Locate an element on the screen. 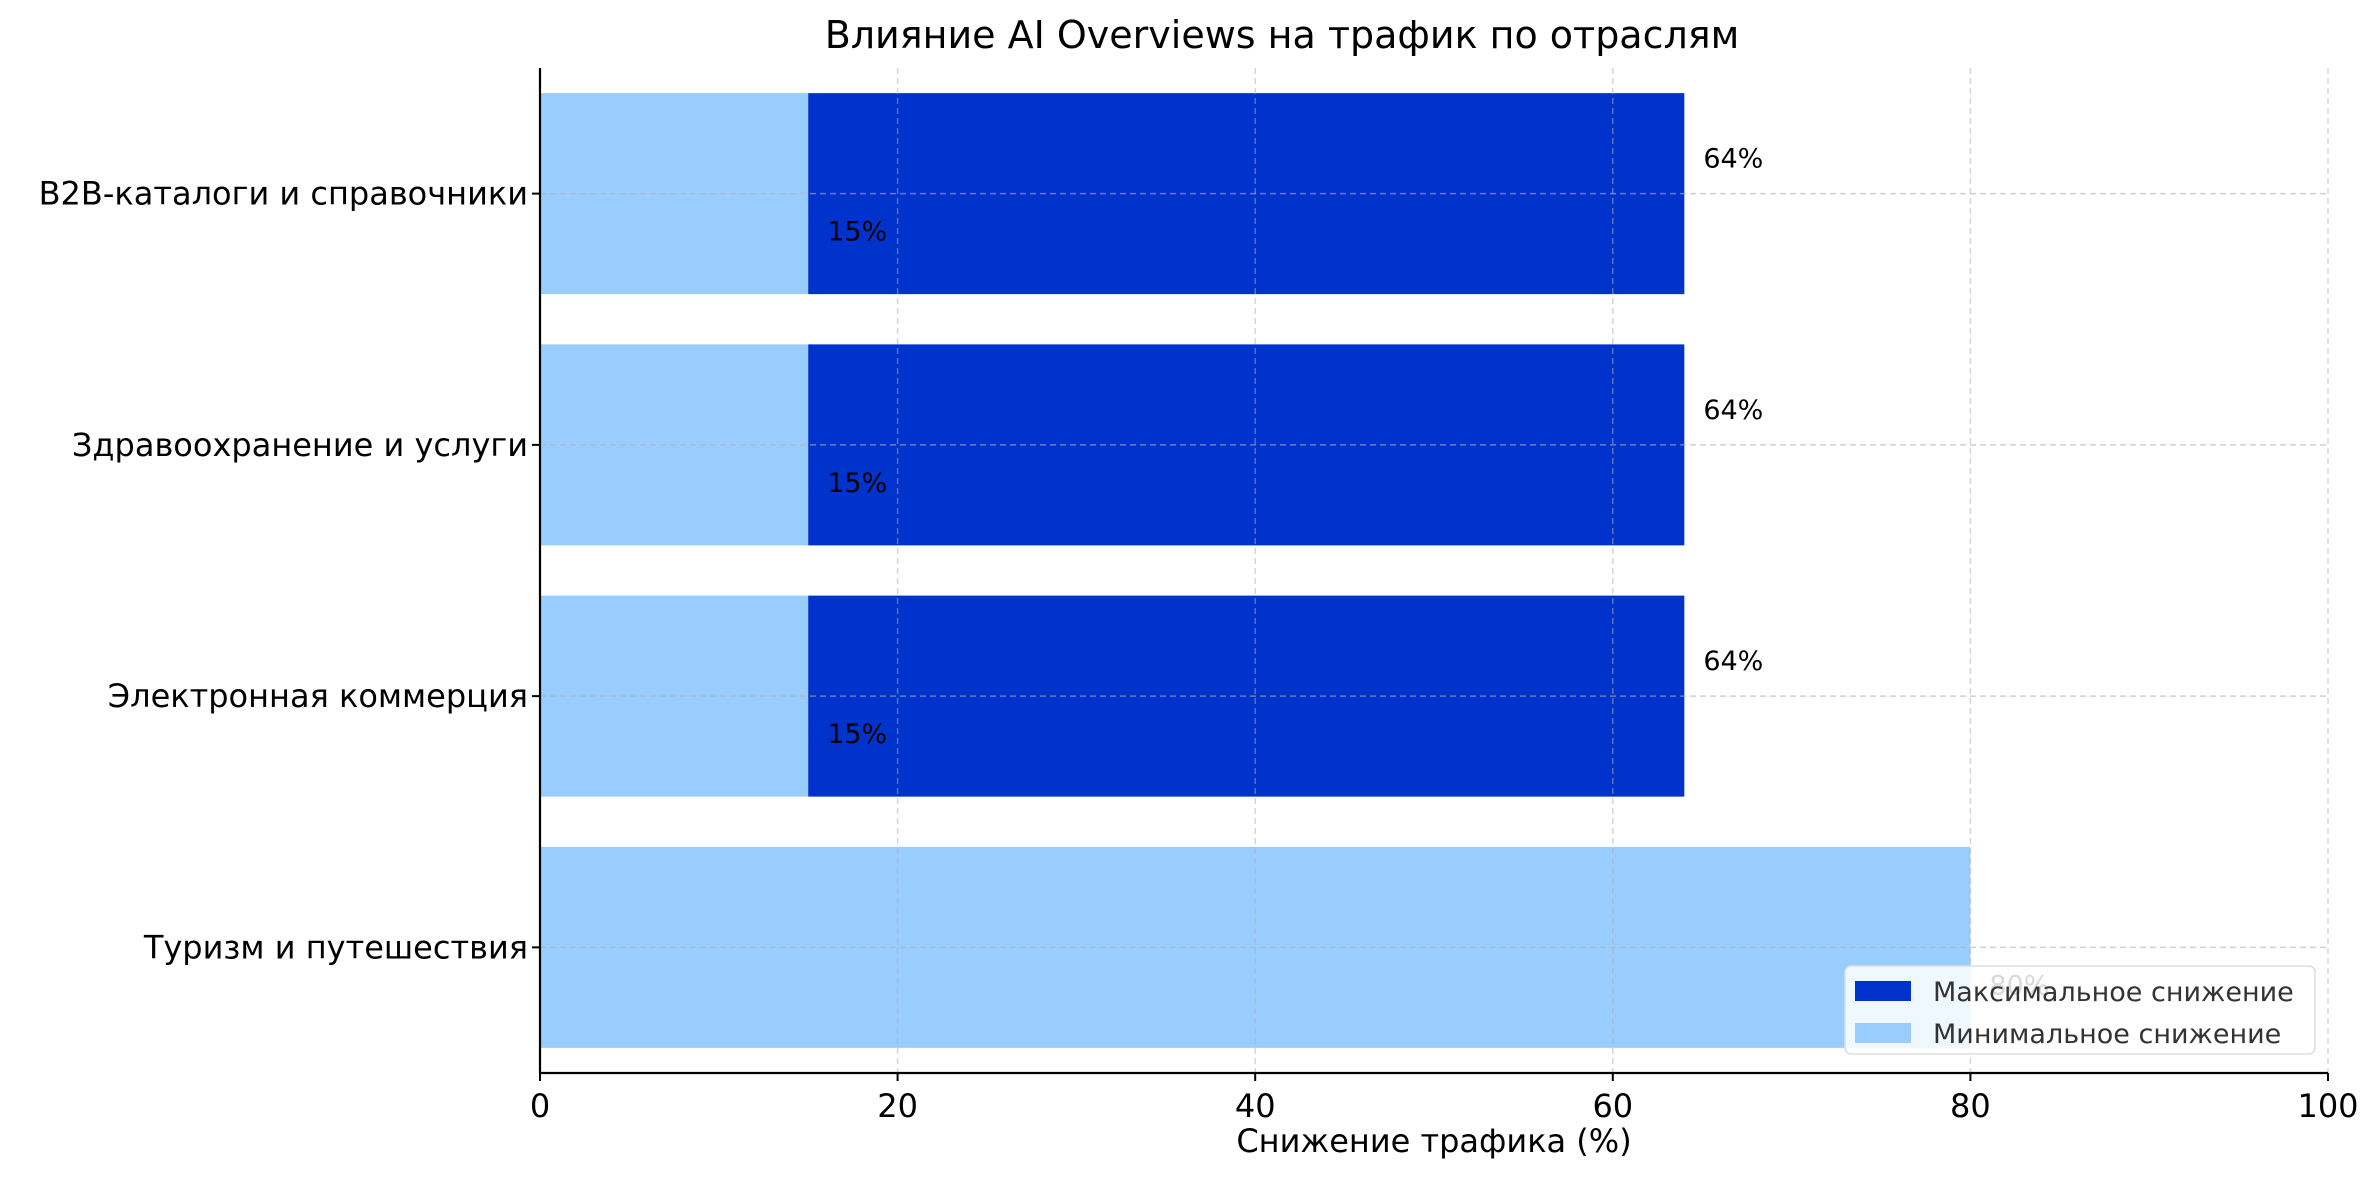 The height and width of the screenshot is (1180, 2379). category-label: Здравоохранение и услуги is located at coordinates (300, 445).